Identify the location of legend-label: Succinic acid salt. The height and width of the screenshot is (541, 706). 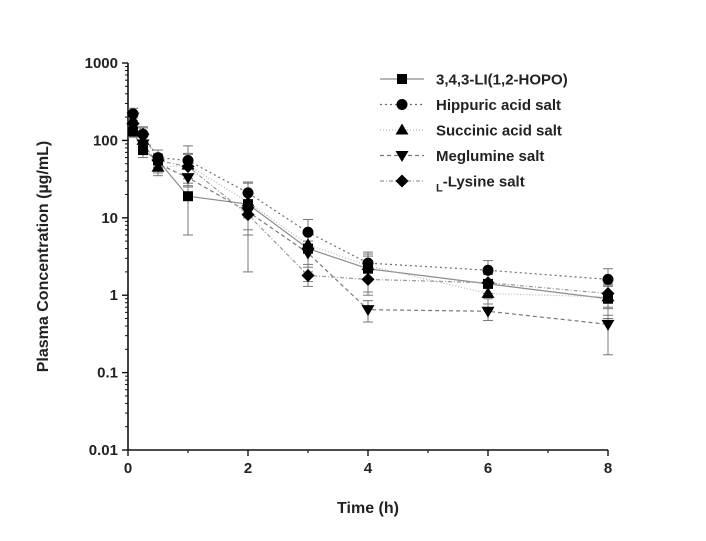
(499, 131).